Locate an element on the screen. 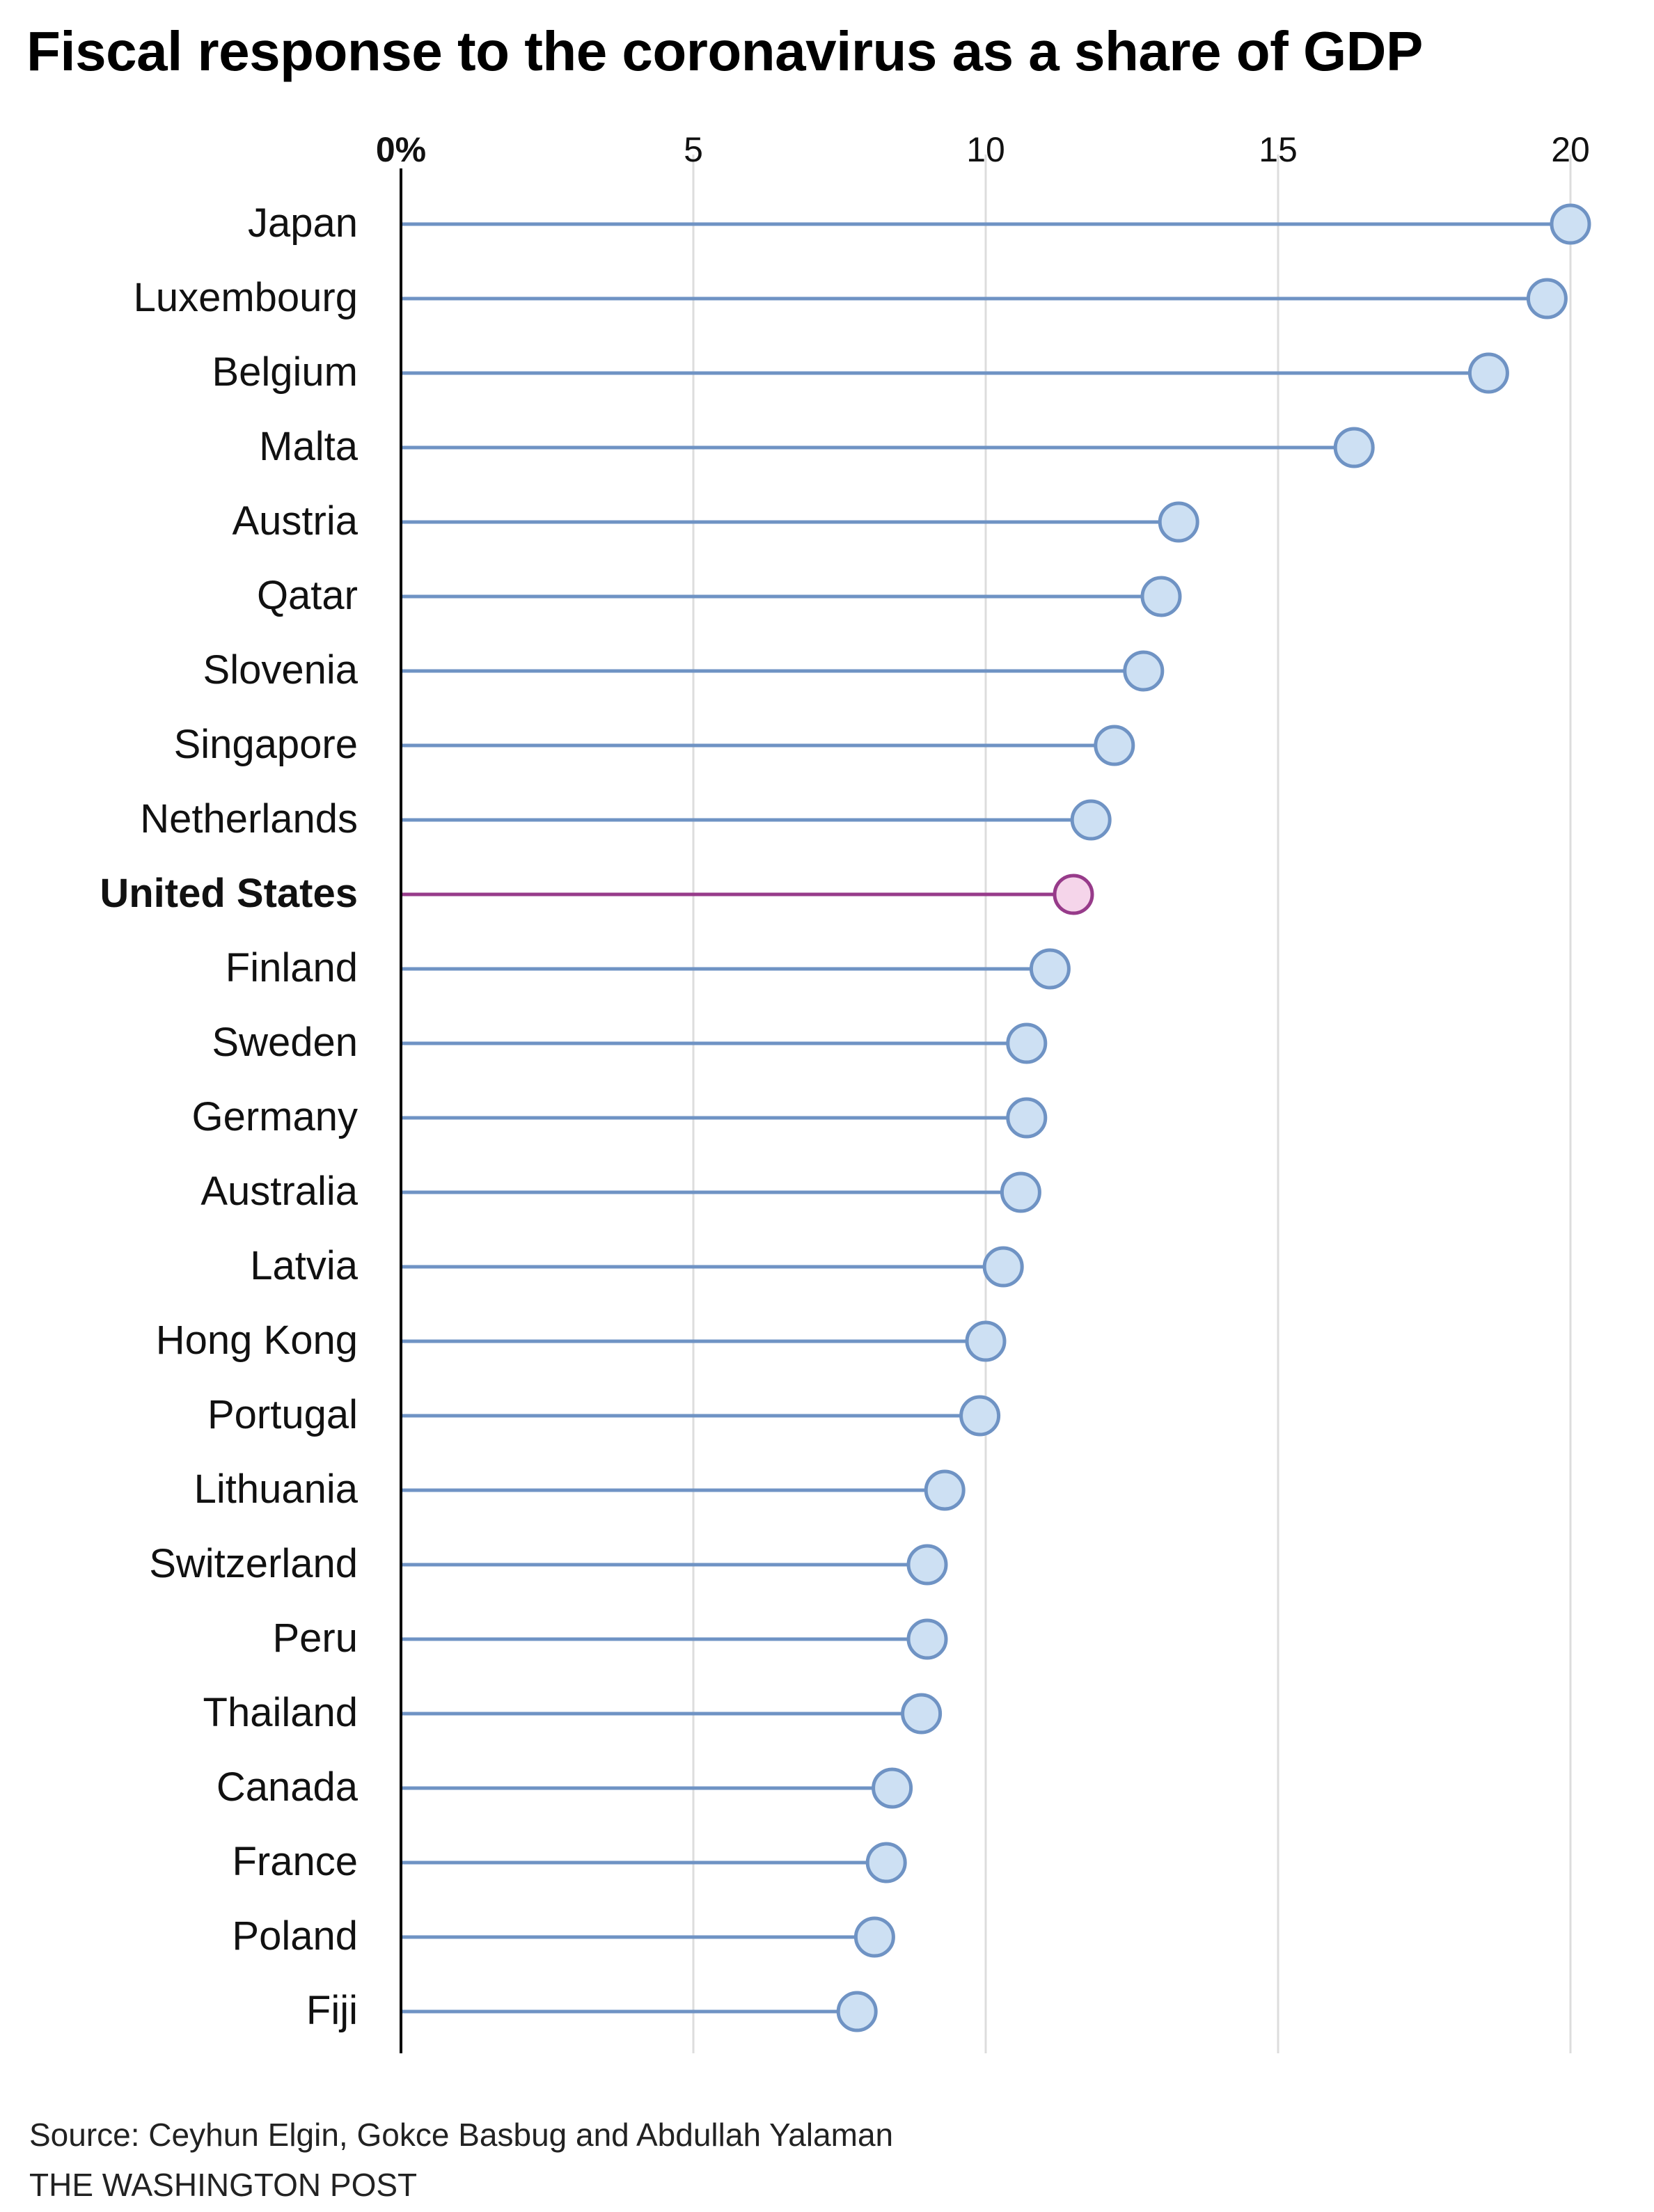  category-label-australia: Australia is located at coordinates (279, 1191).